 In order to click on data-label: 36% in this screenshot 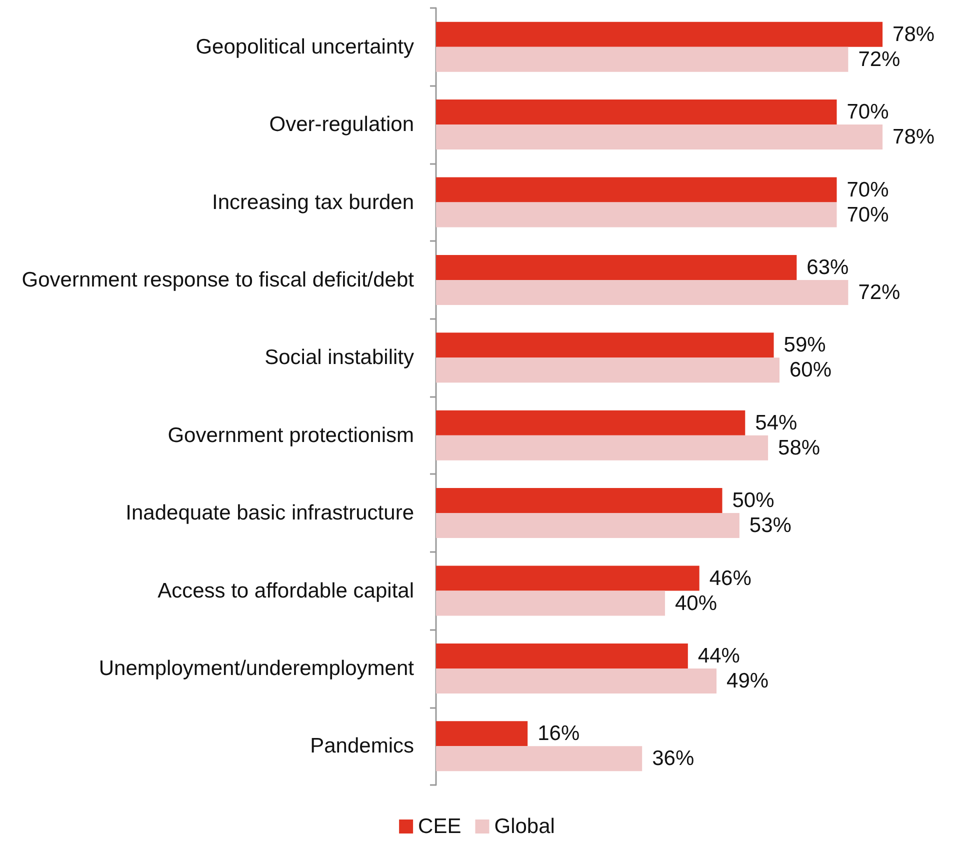, I will do `click(673, 758)`.